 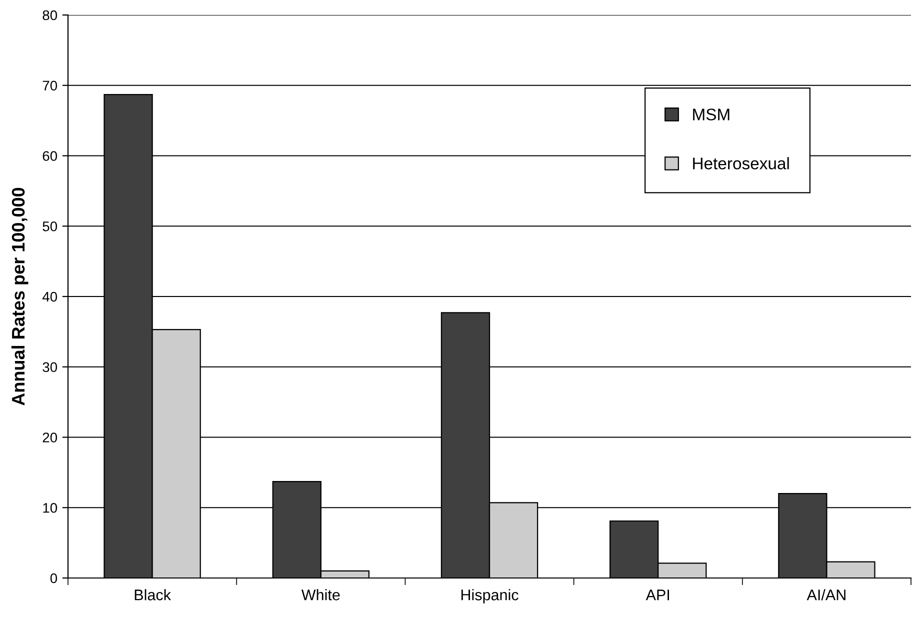 I want to click on y-tick-label: 70, so click(x=50, y=85).